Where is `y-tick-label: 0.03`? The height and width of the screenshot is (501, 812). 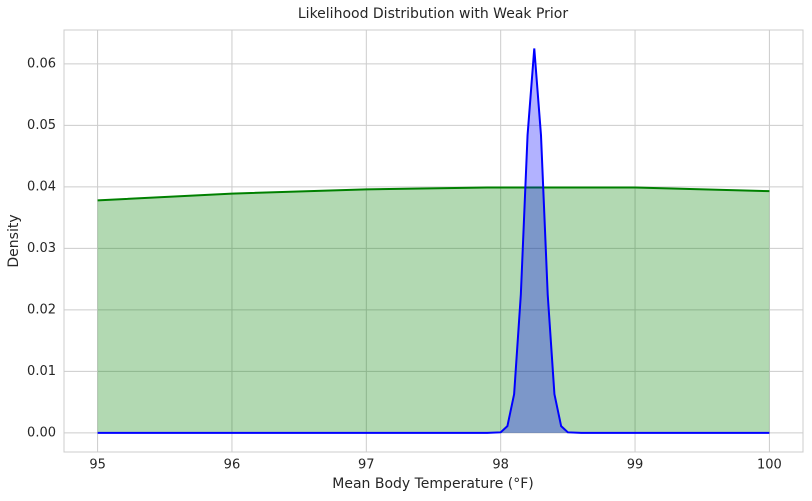 y-tick-label: 0.03 is located at coordinates (41, 248).